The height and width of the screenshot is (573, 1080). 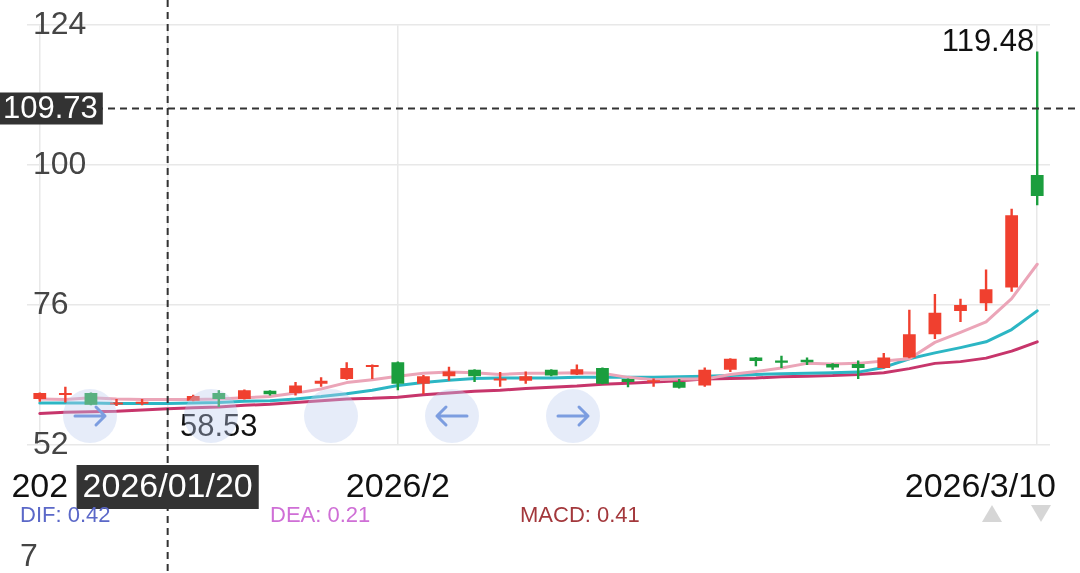 I want to click on y-tick-label: 124, so click(x=60, y=23).